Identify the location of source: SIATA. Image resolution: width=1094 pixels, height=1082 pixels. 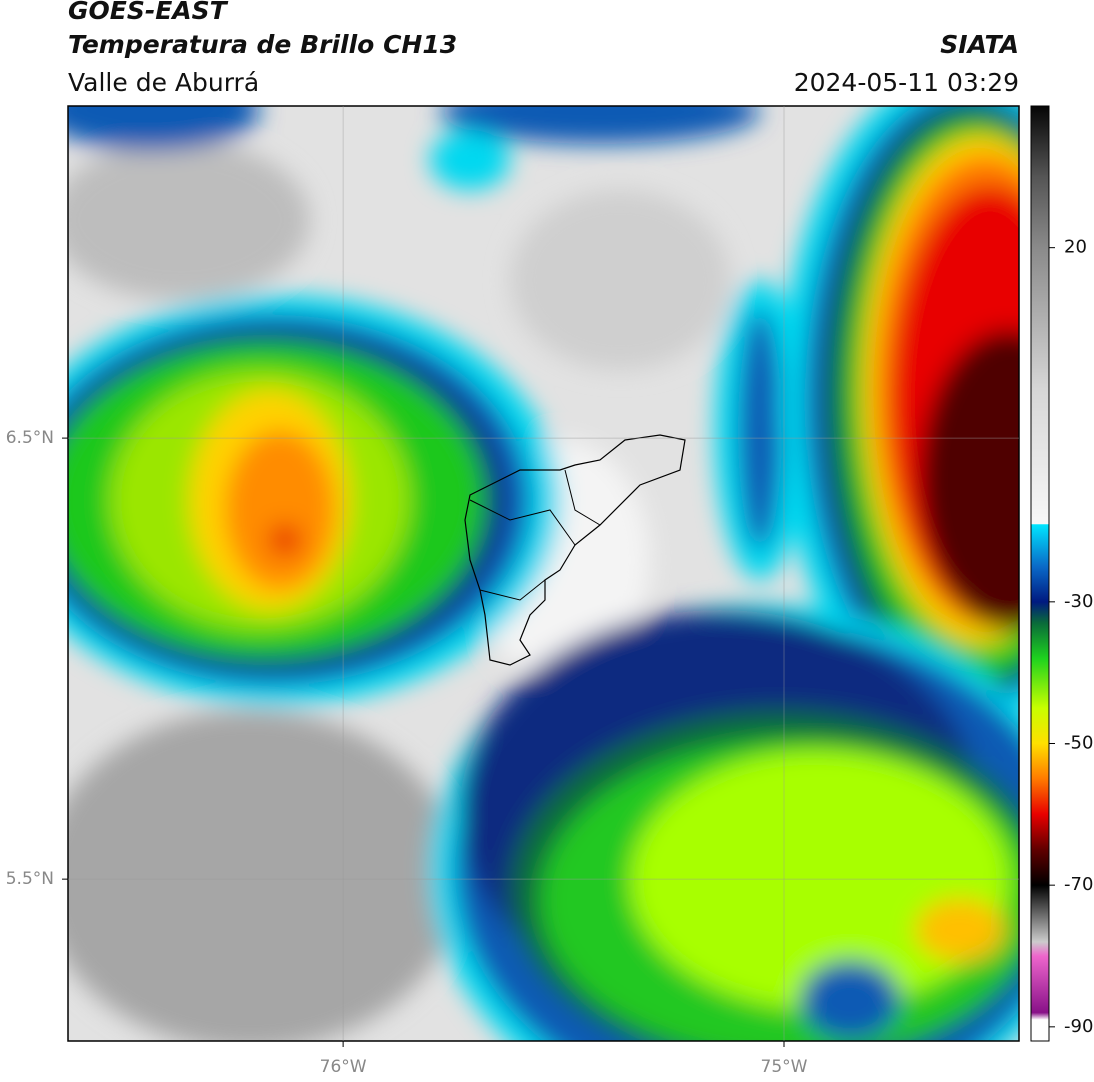
(979, 44).